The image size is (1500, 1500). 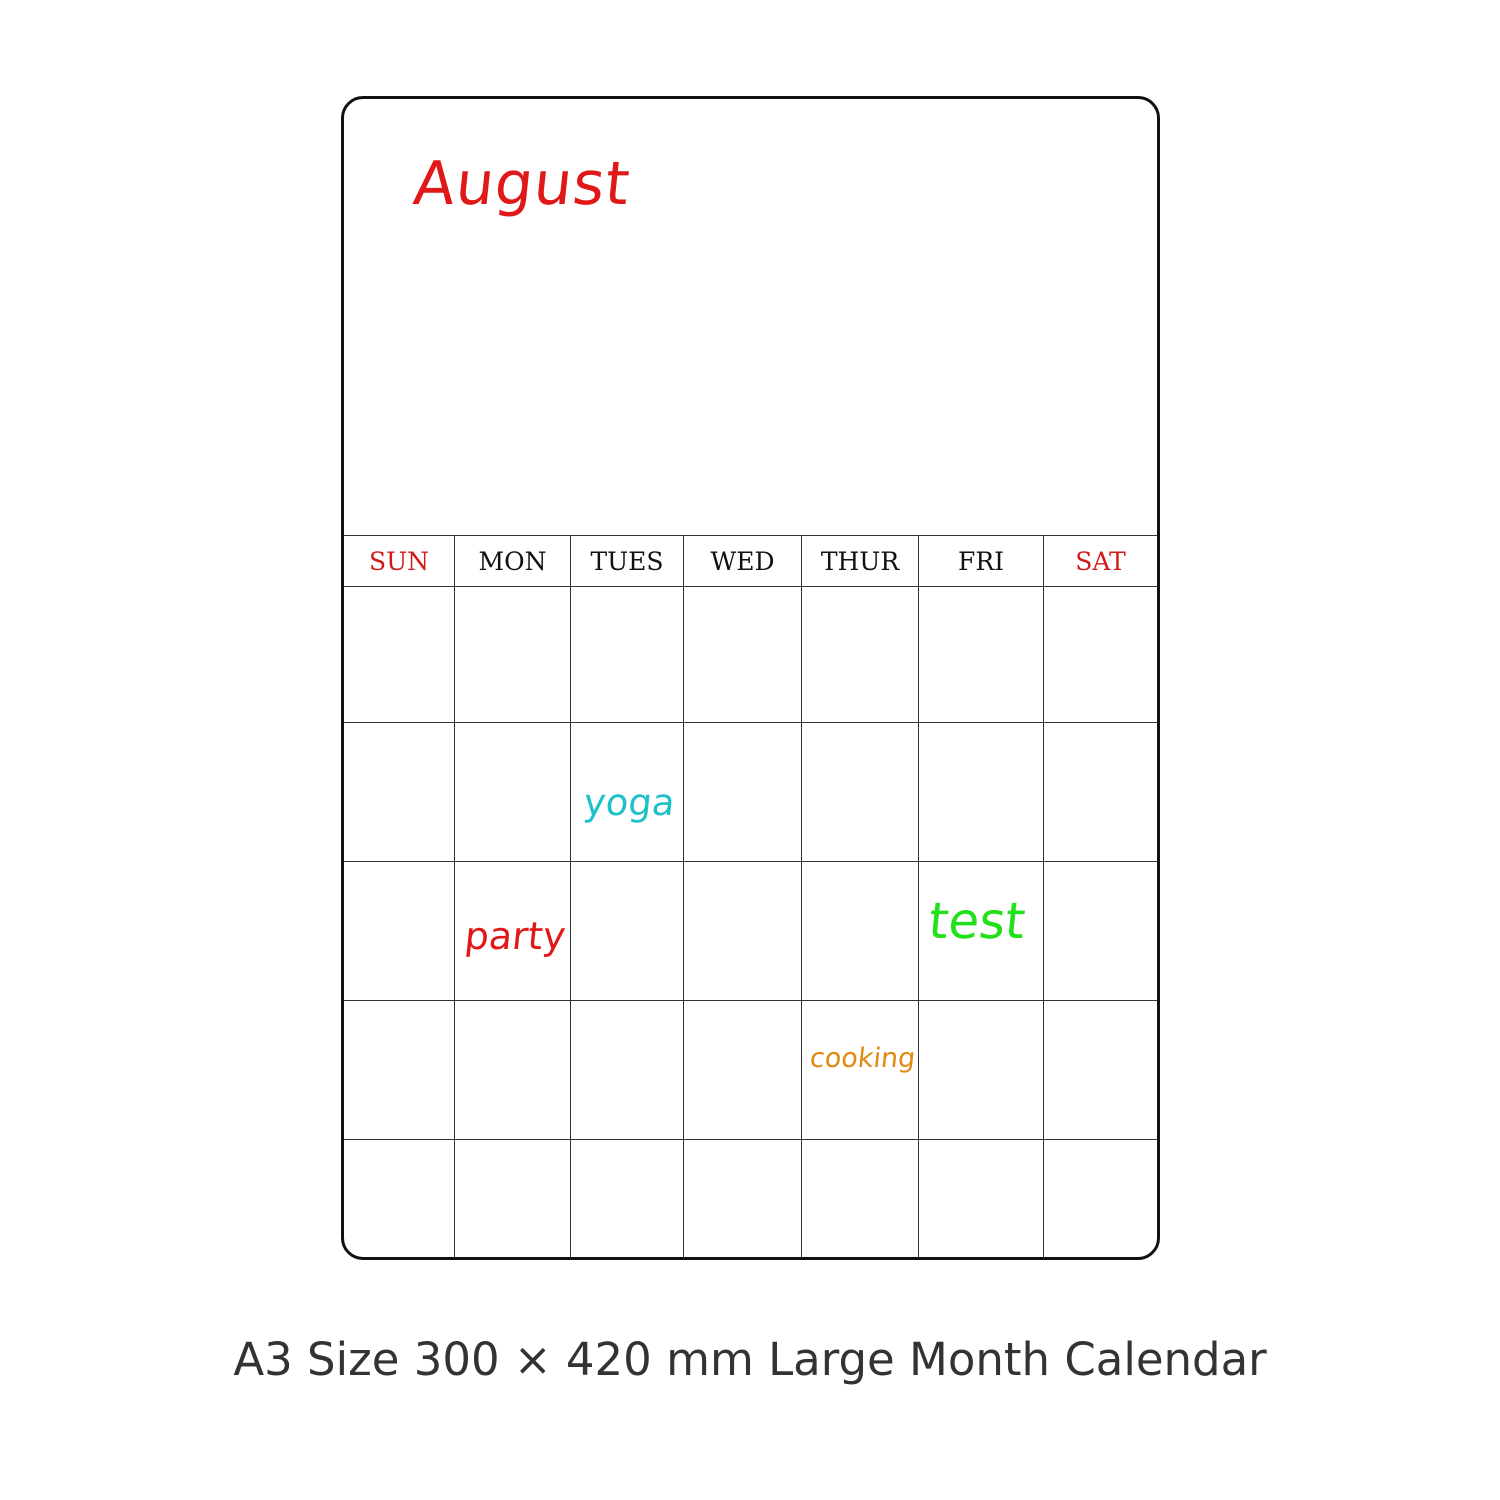 I want to click on day-cell: test, so click(x=981, y=931).